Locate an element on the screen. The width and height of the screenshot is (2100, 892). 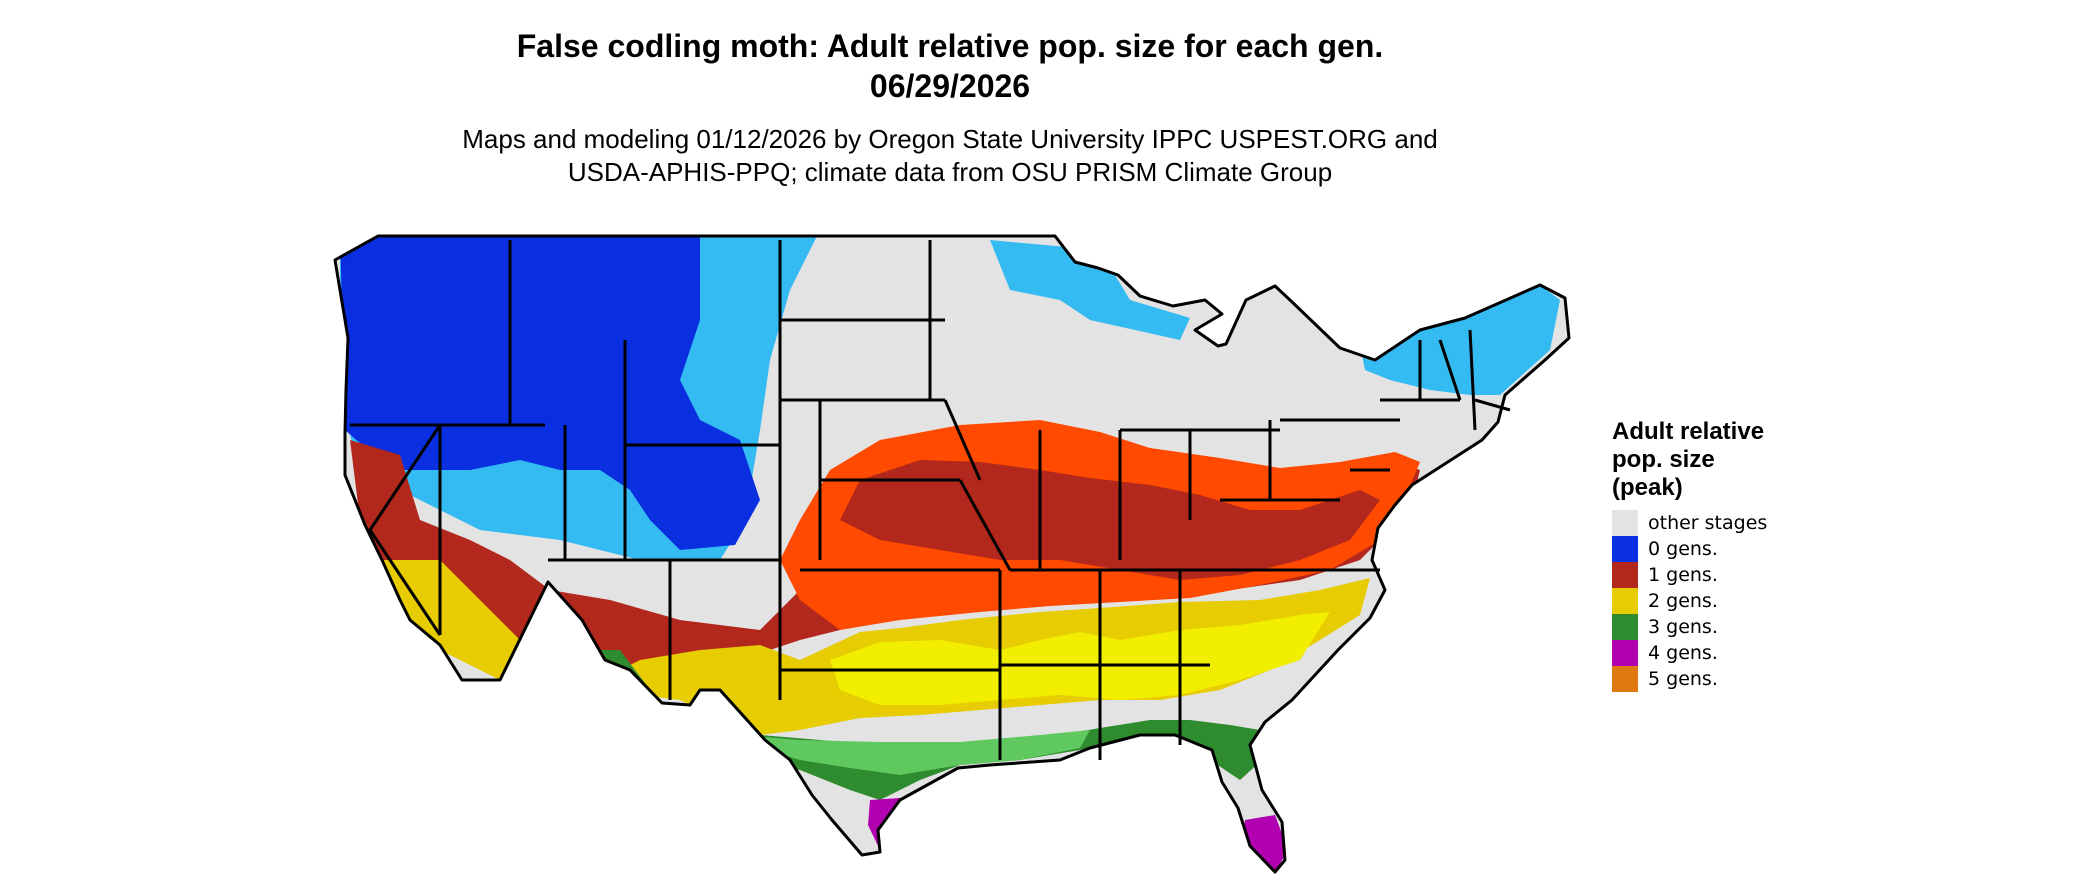
zone-light-blue-new-england is located at coordinates (1460, 340).